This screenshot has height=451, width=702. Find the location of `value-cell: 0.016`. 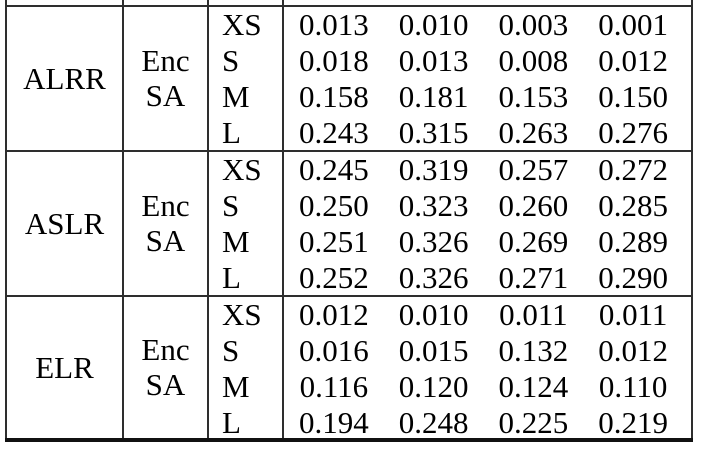

value-cell: 0.016 is located at coordinates (334, 350).